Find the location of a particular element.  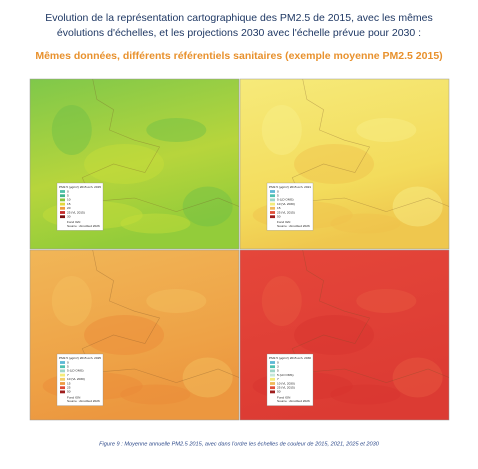

legend-label: 10 is located at coordinates (69, 200).